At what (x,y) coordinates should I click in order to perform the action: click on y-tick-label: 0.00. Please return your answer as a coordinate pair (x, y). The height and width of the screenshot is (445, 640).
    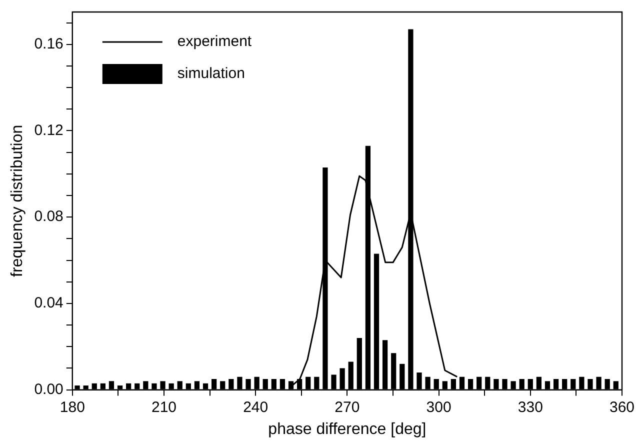
    Looking at the image, I should click on (49, 389).